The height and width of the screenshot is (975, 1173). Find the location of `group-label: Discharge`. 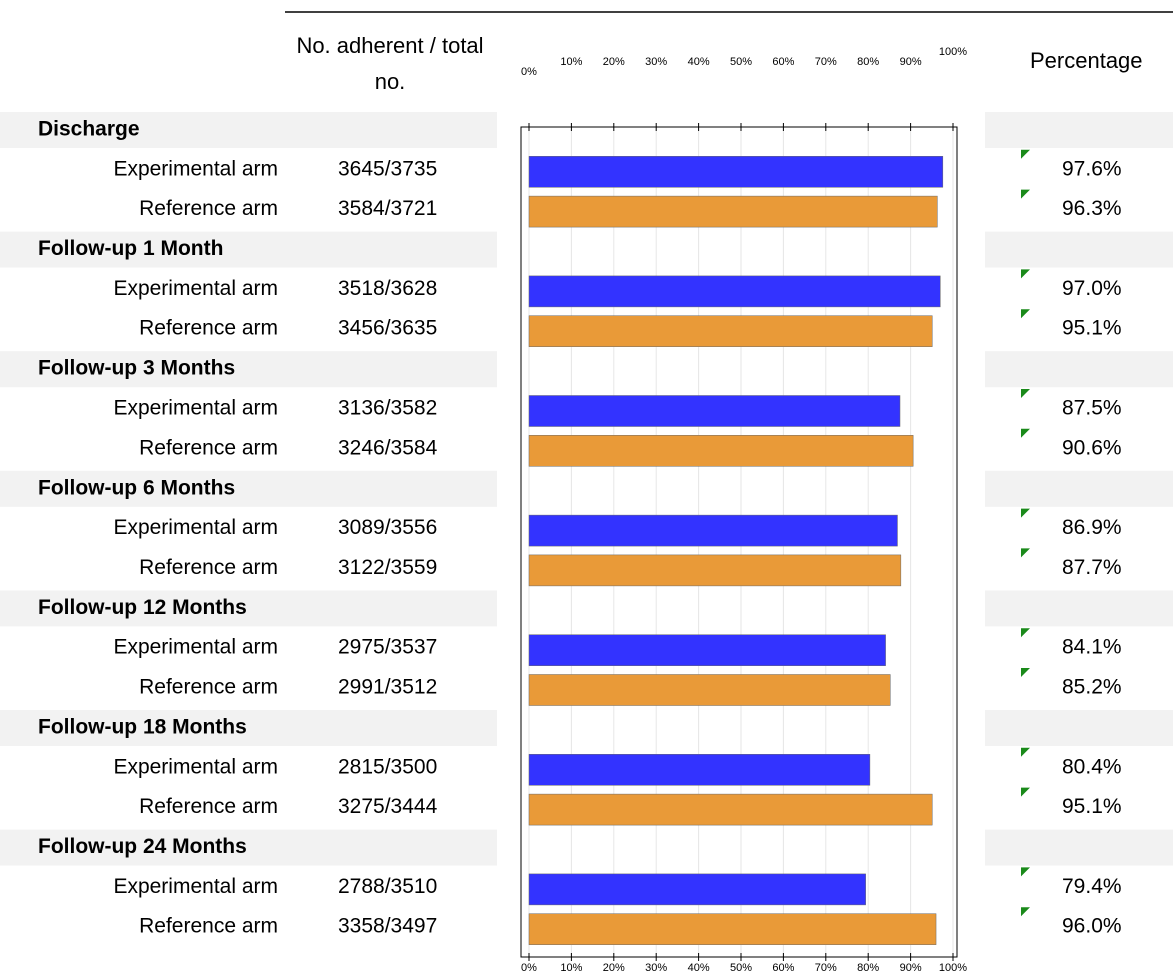

group-label: Discharge is located at coordinates (89, 129).